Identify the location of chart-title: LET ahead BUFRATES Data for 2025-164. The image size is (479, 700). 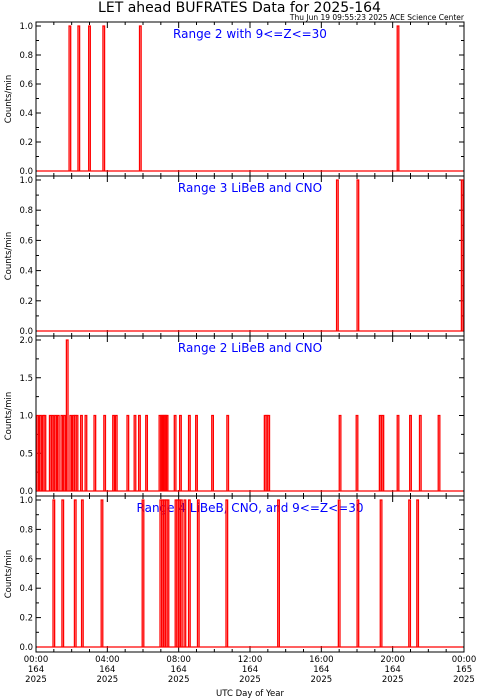
(239, 8).